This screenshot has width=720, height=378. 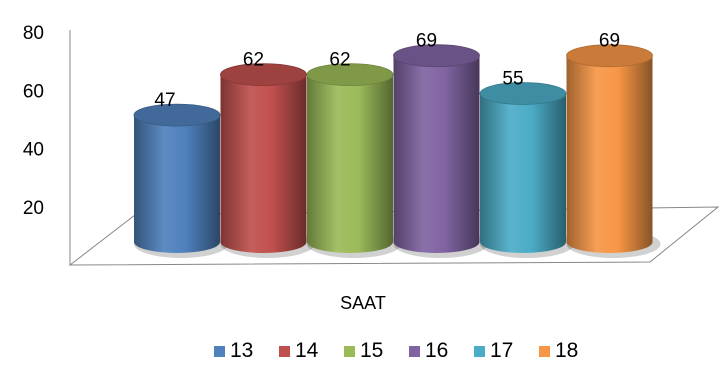 What do you see at coordinates (33, 91) in the screenshot?
I see `y-tick-label: 60` at bounding box center [33, 91].